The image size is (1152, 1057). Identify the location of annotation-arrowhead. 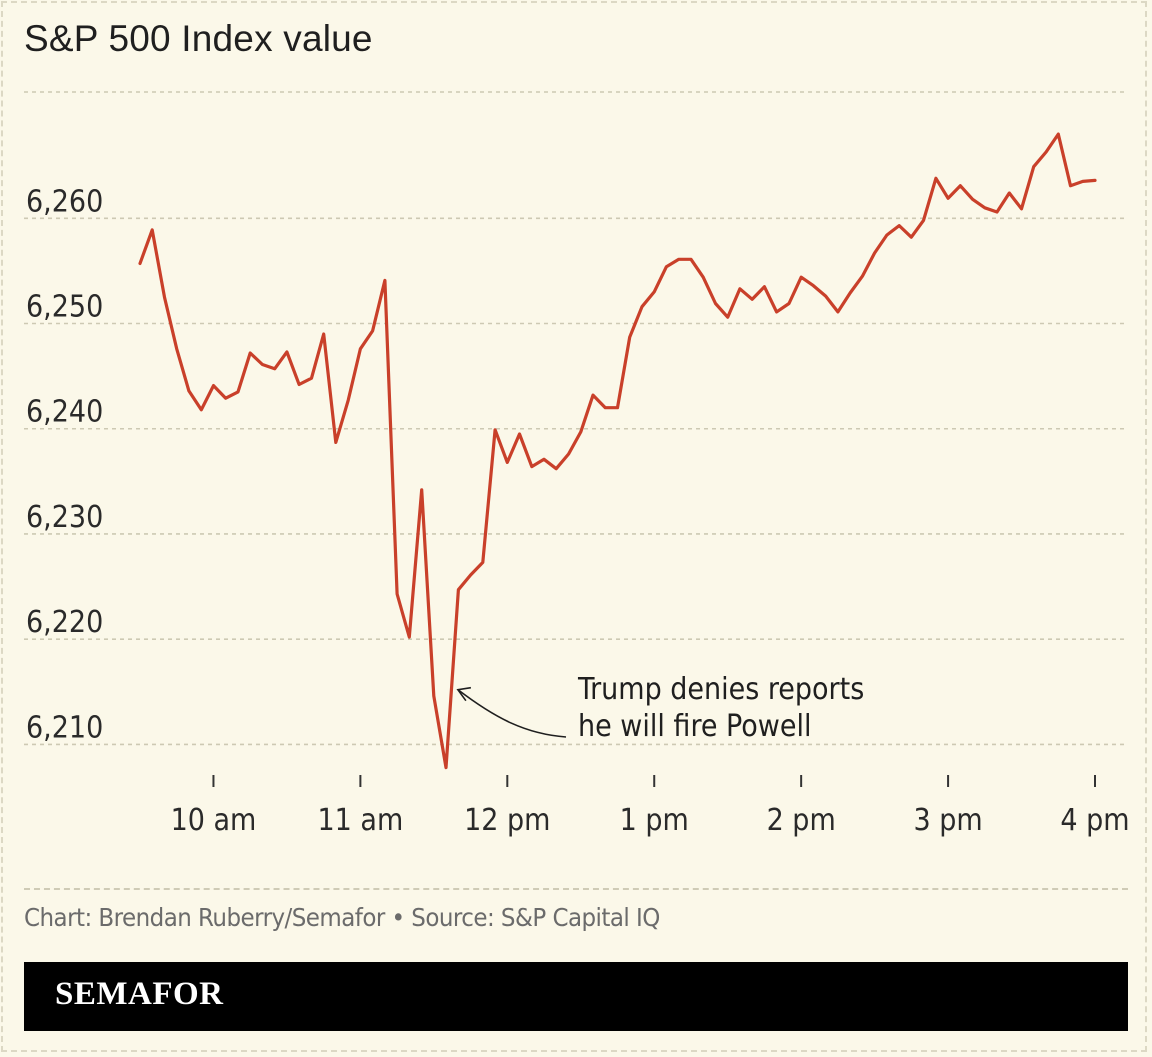
(464, 694).